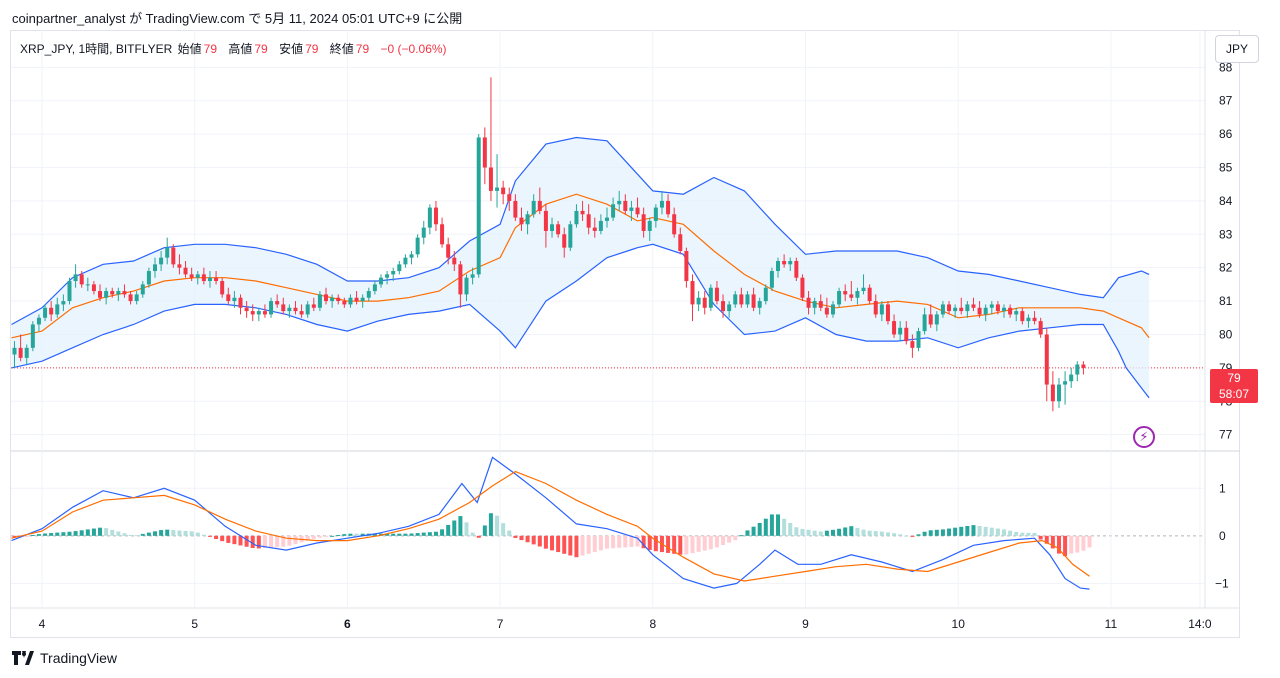  I want to click on currency-button: JPY, so click(1237, 49).